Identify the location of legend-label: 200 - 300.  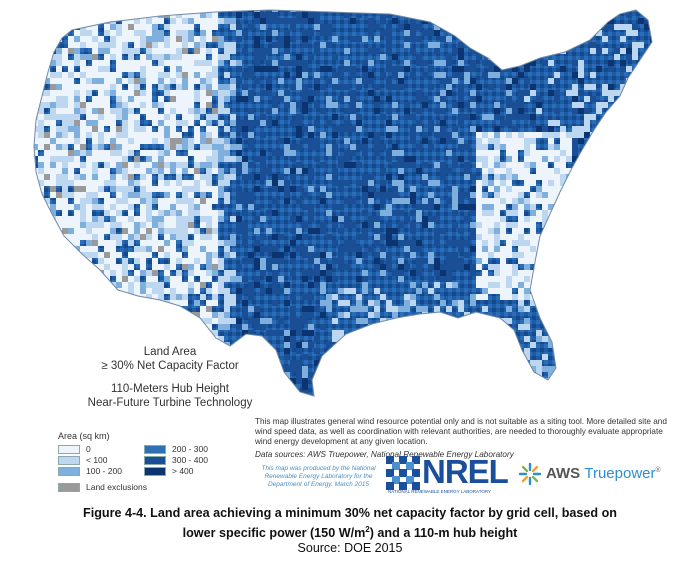
(190, 449).